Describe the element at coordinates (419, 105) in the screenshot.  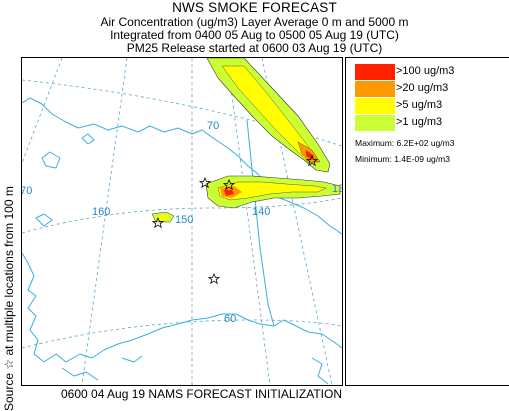
I see `legend-label: >5 ug/m3` at that location.